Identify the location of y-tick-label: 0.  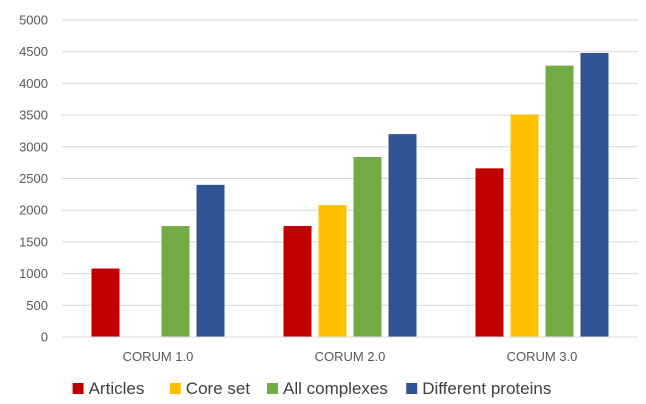
(44, 337).